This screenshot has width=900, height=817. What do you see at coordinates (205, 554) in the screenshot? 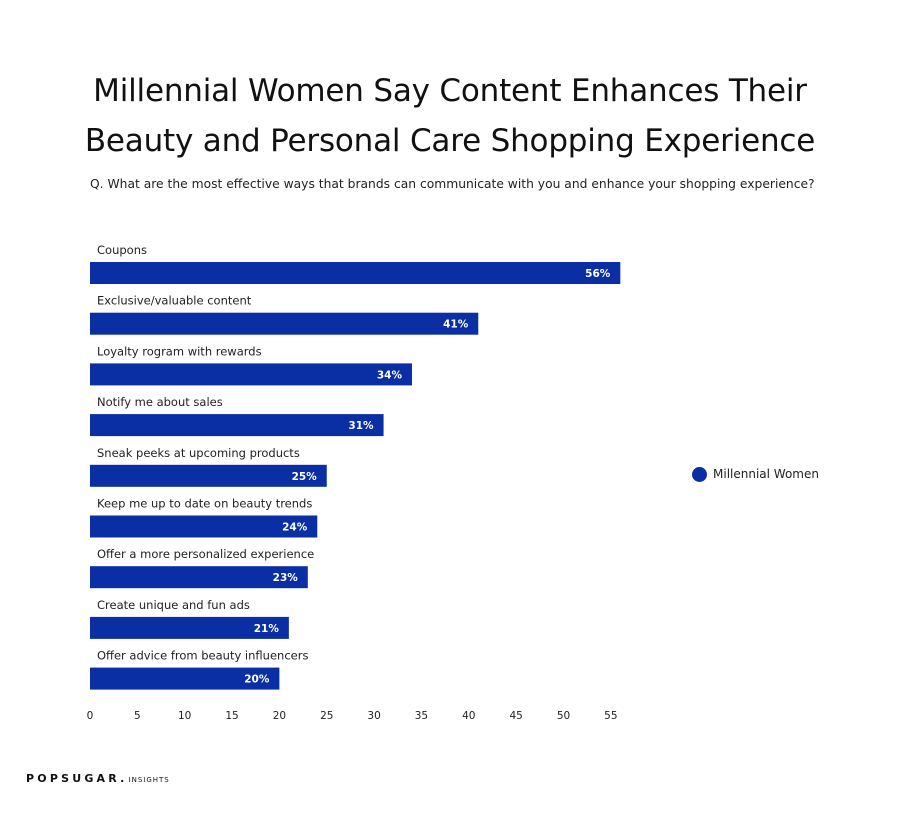
I see `category-label: Offer a more personalized experience` at bounding box center [205, 554].